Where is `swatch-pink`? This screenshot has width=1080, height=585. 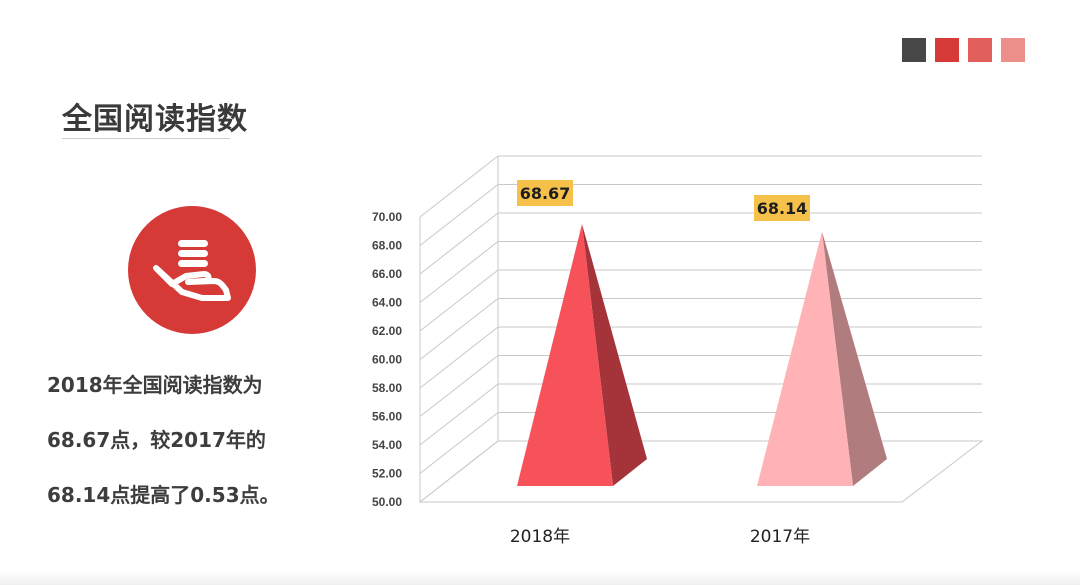 swatch-pink is located at coordinates (1013, 50).